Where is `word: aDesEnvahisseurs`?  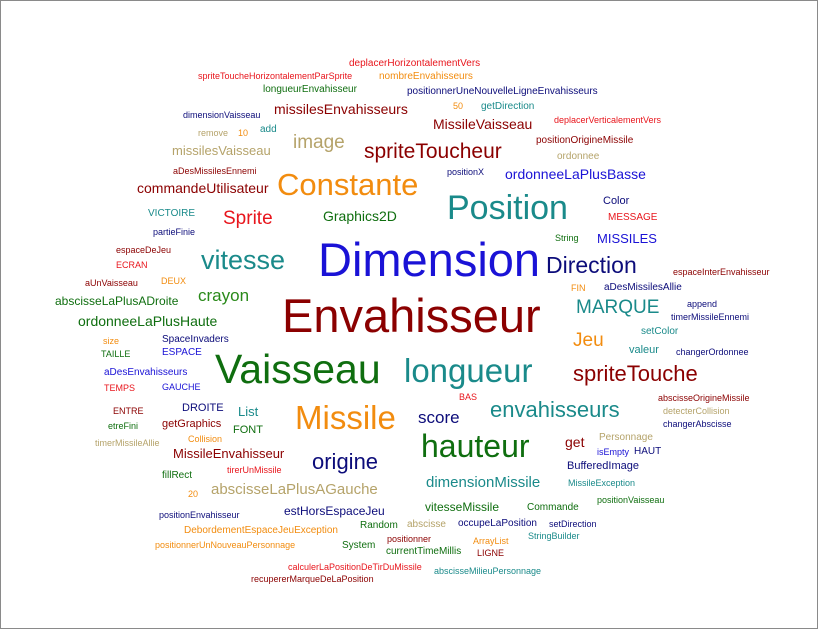
word: aDesEnvahisseurs is located at coordinates (146, 372).